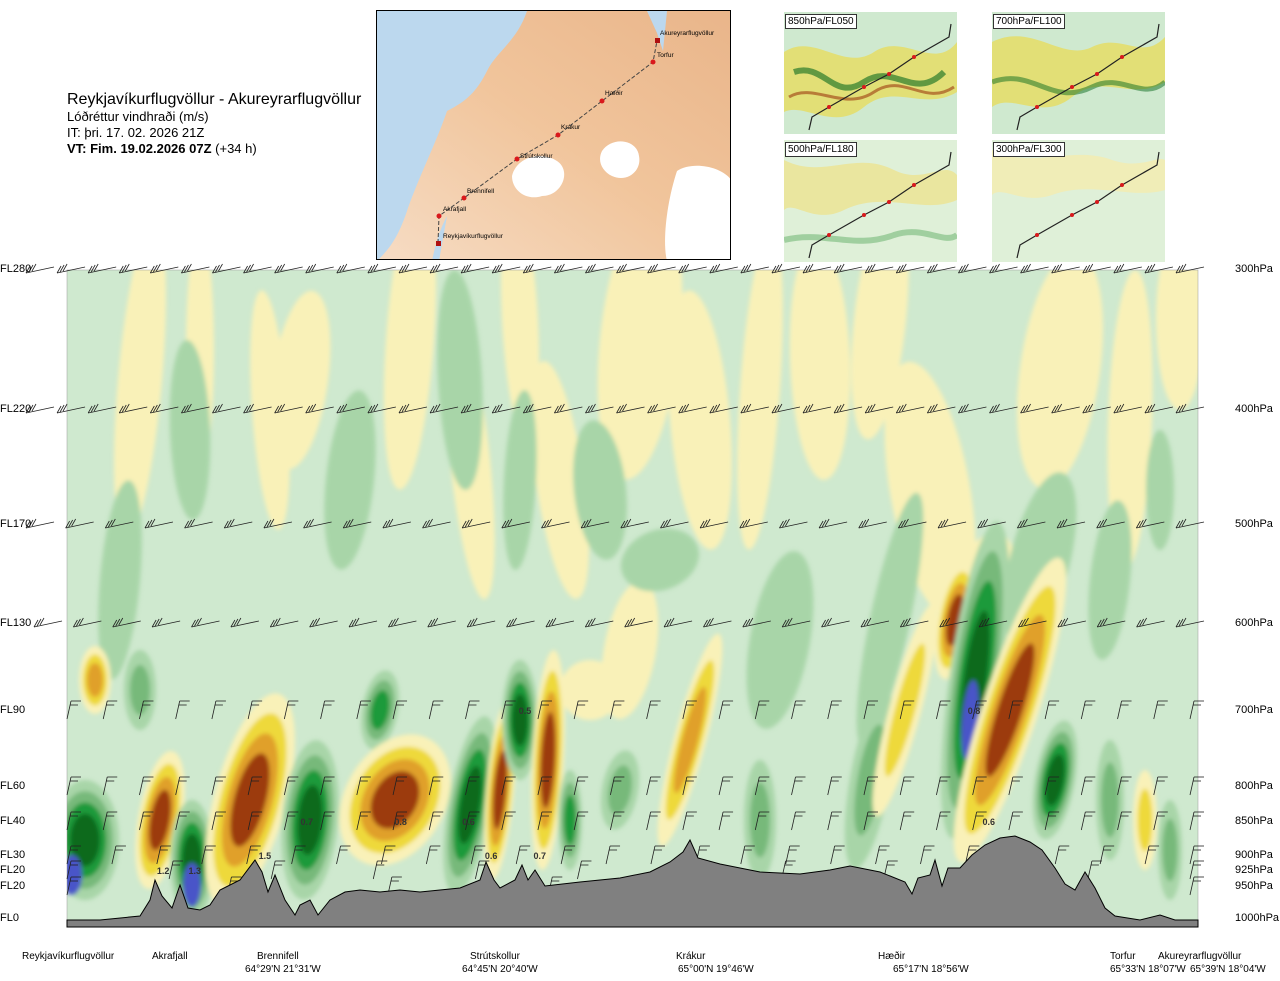 This screenshot has height=981, width=1280. I want to click on contour-value-label: 0.7, so click(307, 822).